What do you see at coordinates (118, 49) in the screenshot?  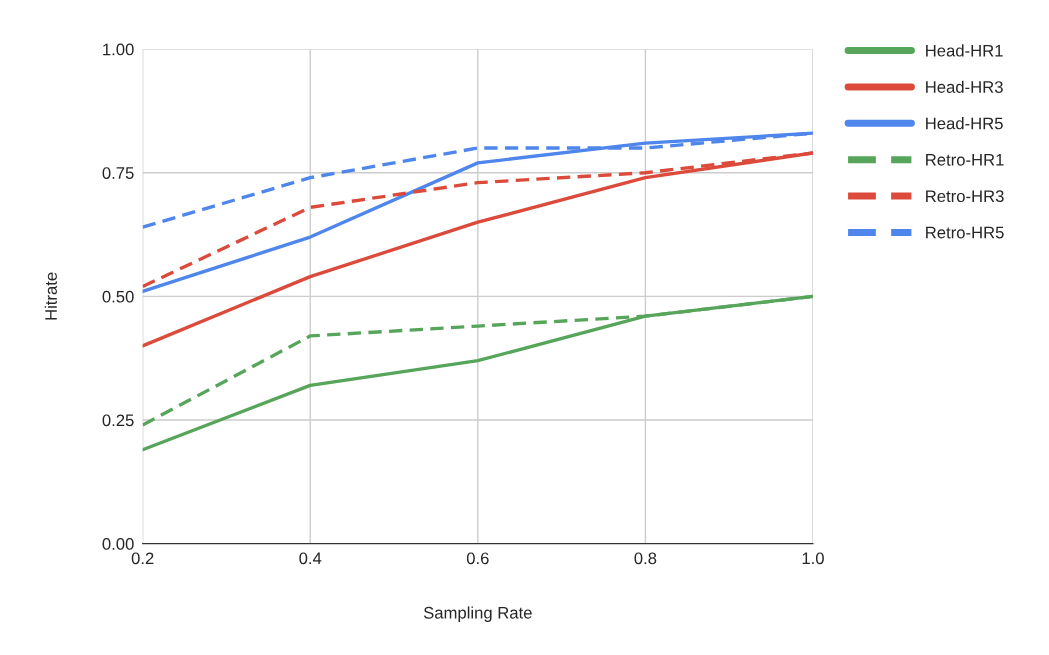 I see `y-tick-label: 1.00` at bounding box center [118, 49].